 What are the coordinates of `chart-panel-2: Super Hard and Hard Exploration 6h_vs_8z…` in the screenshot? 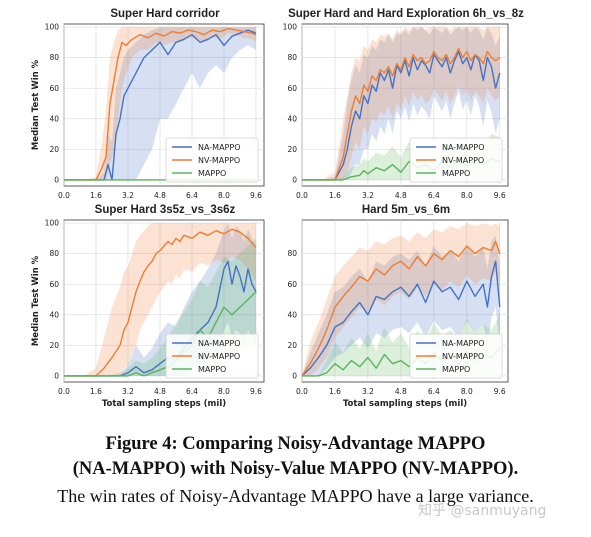 It's located at (403, 104).